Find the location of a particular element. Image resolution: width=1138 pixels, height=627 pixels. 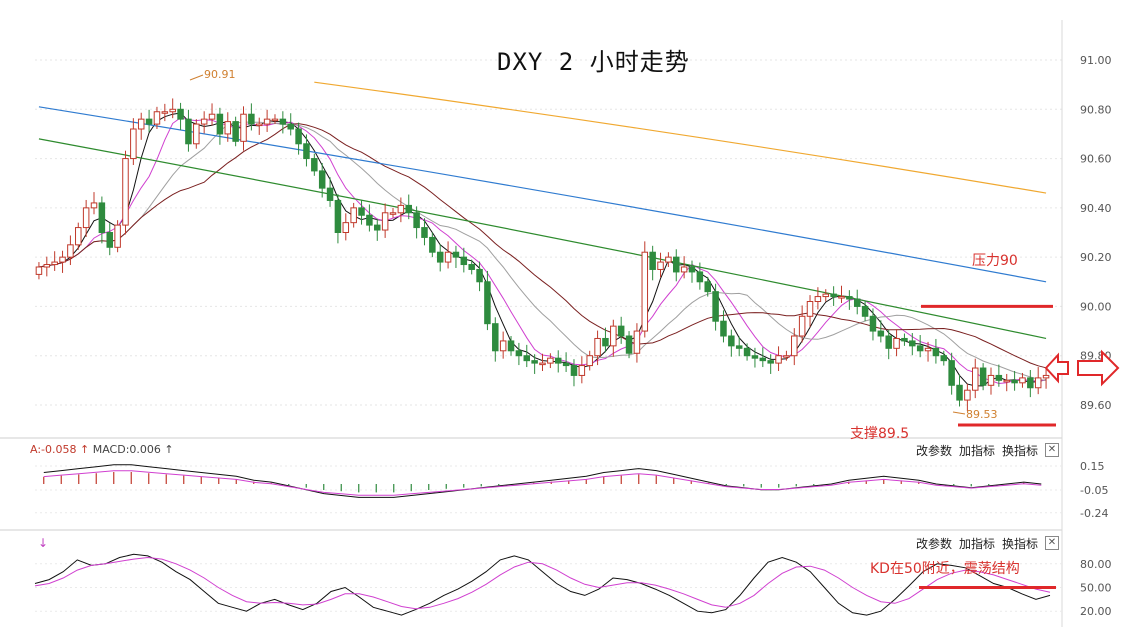

kd-tick-label: 20.00 is located at coordinates (1096, 611).